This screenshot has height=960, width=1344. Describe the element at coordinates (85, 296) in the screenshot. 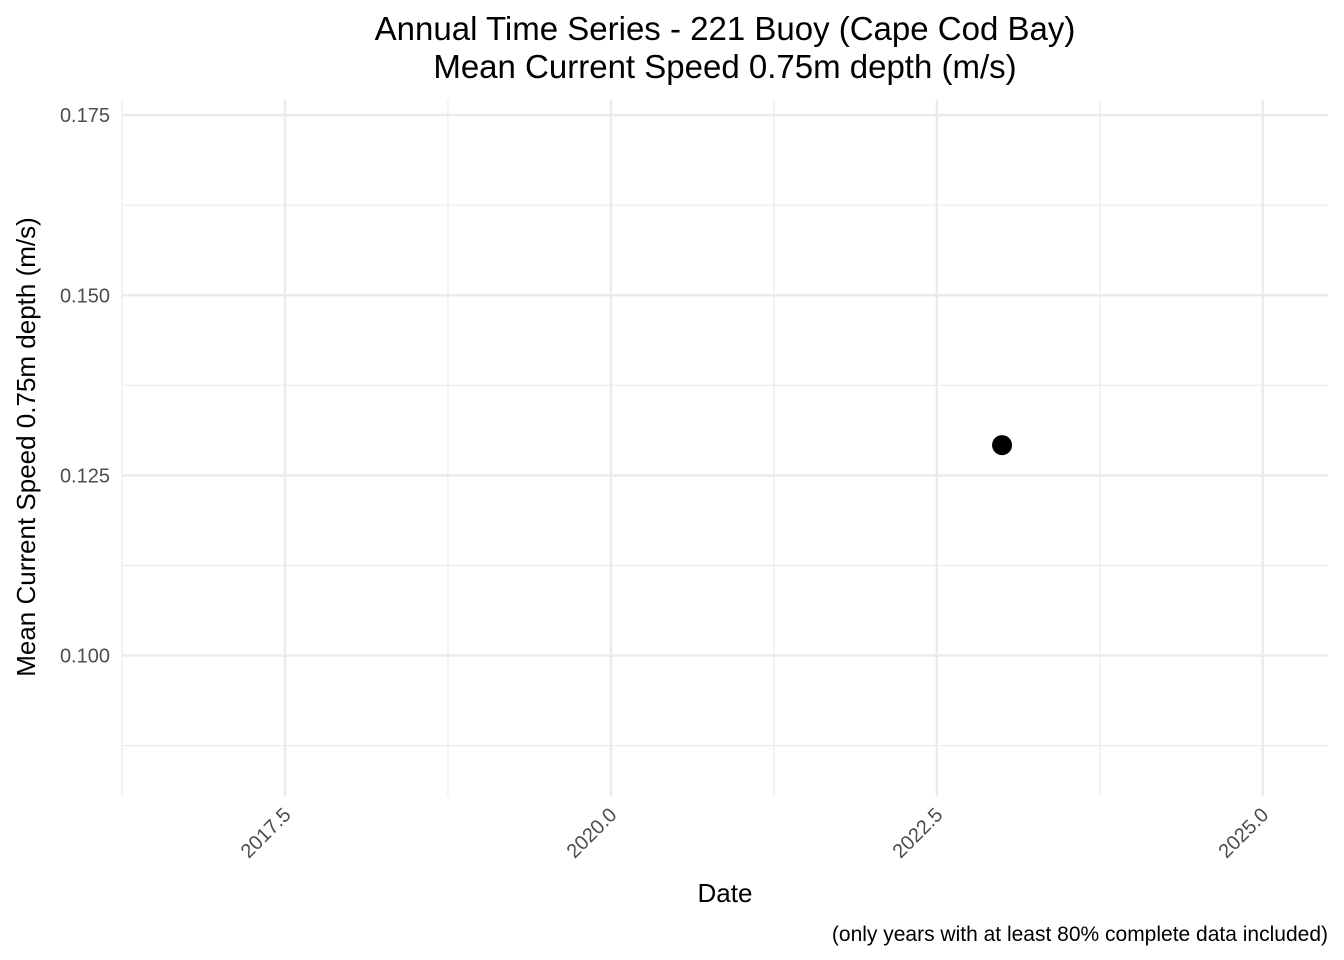

I see `y-tick-label: 0.150` at that location.